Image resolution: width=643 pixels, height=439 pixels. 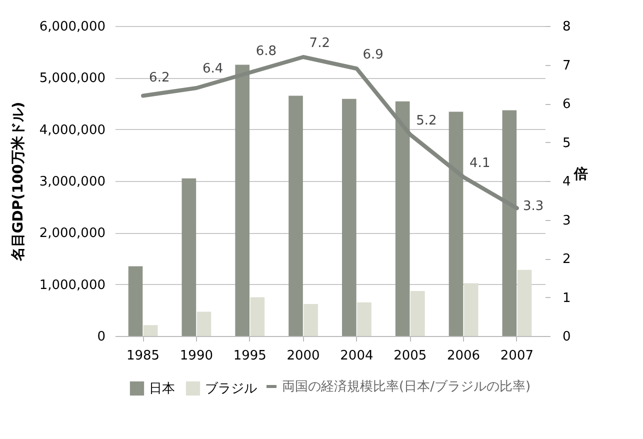 What do you see at coordinates (159, 78) in the screenshot?
I see `data-label: 6.2` at bounding box center [159, 78].